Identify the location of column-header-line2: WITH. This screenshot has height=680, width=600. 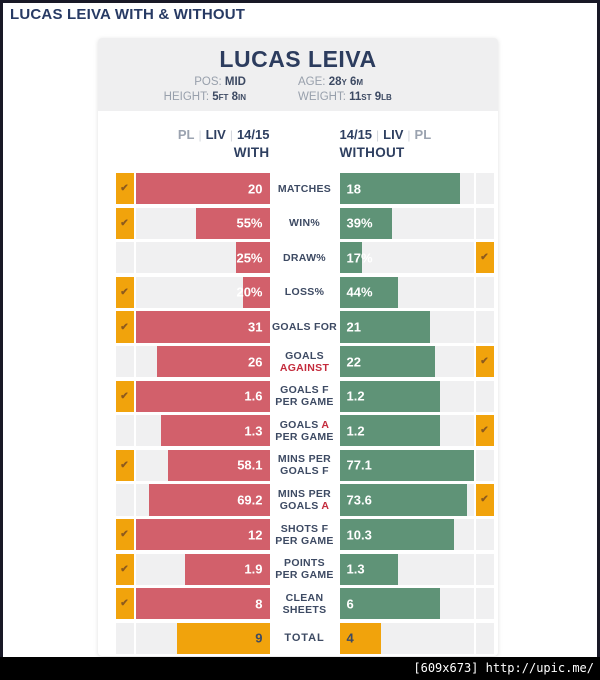
(251, 152).